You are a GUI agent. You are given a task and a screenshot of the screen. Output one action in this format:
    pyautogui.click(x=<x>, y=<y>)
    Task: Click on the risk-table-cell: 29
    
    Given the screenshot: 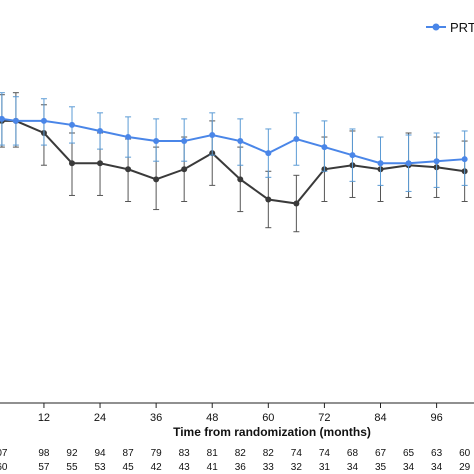 What is the action you would take?
    pyautogui.click(x=465, y=467)
    